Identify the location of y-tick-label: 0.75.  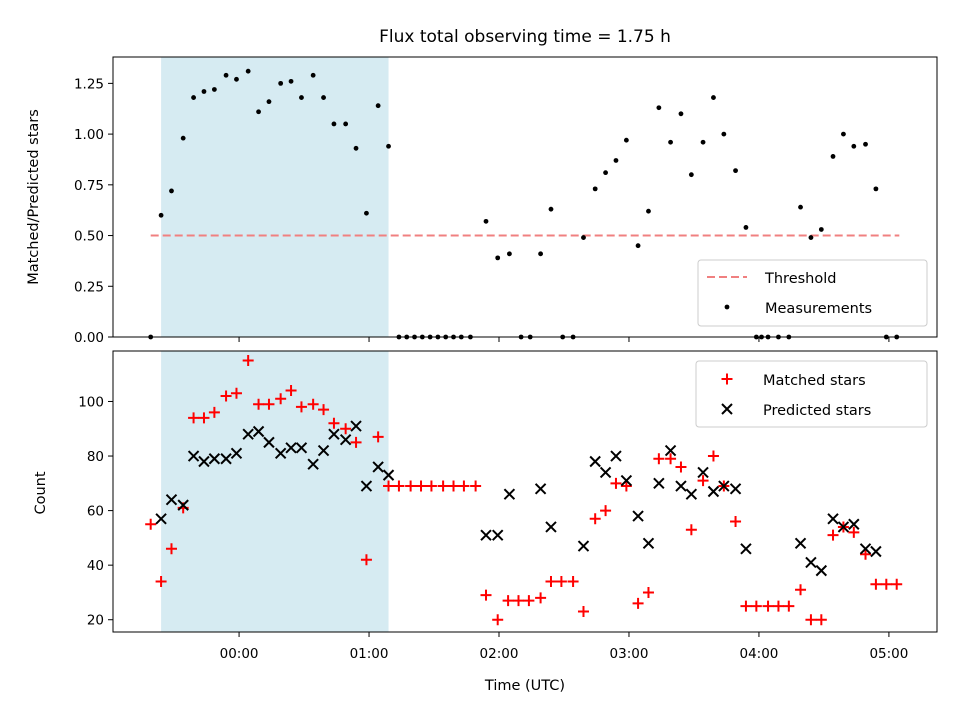
(89, 186).